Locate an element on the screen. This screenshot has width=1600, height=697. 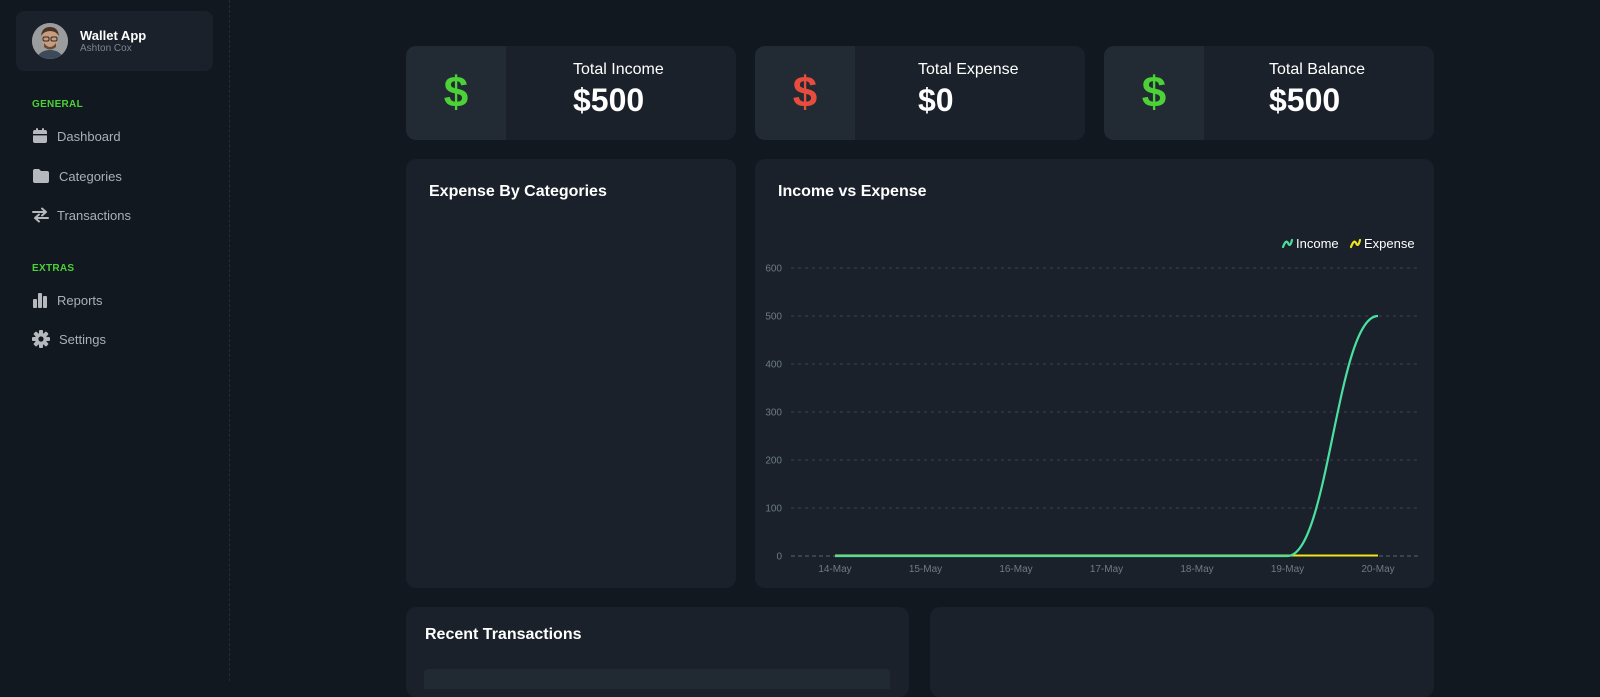
sidebar-item-label: Transactions is located at coordinates (94, 215).